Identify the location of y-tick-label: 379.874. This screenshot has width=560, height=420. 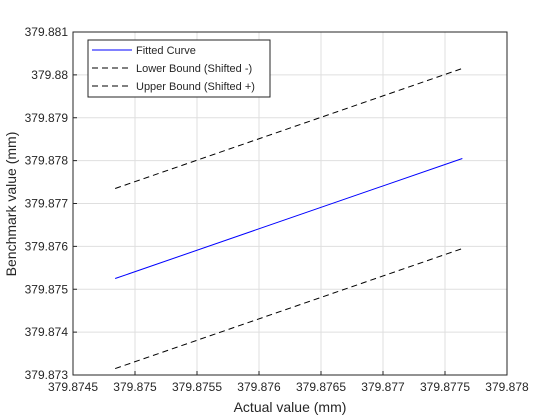
(47, 332).